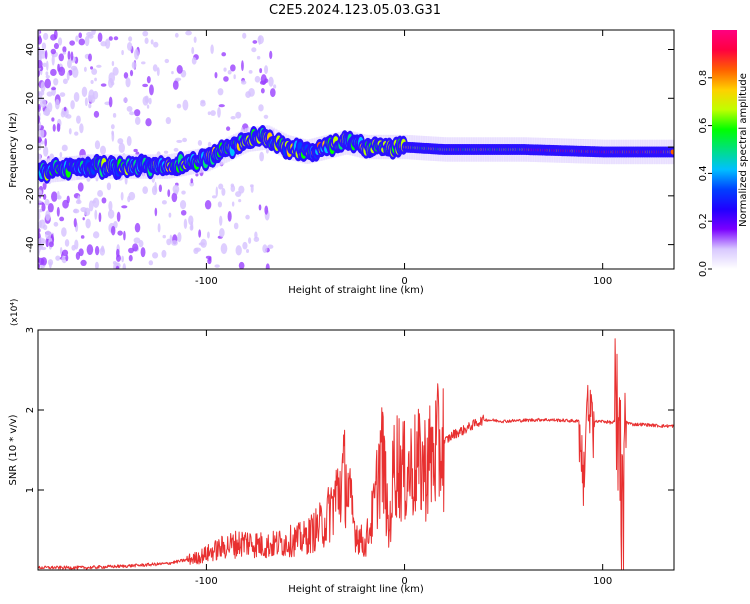 The image size is (750, 604). I want to click on x-tick-label: -100, so click(206, 581).